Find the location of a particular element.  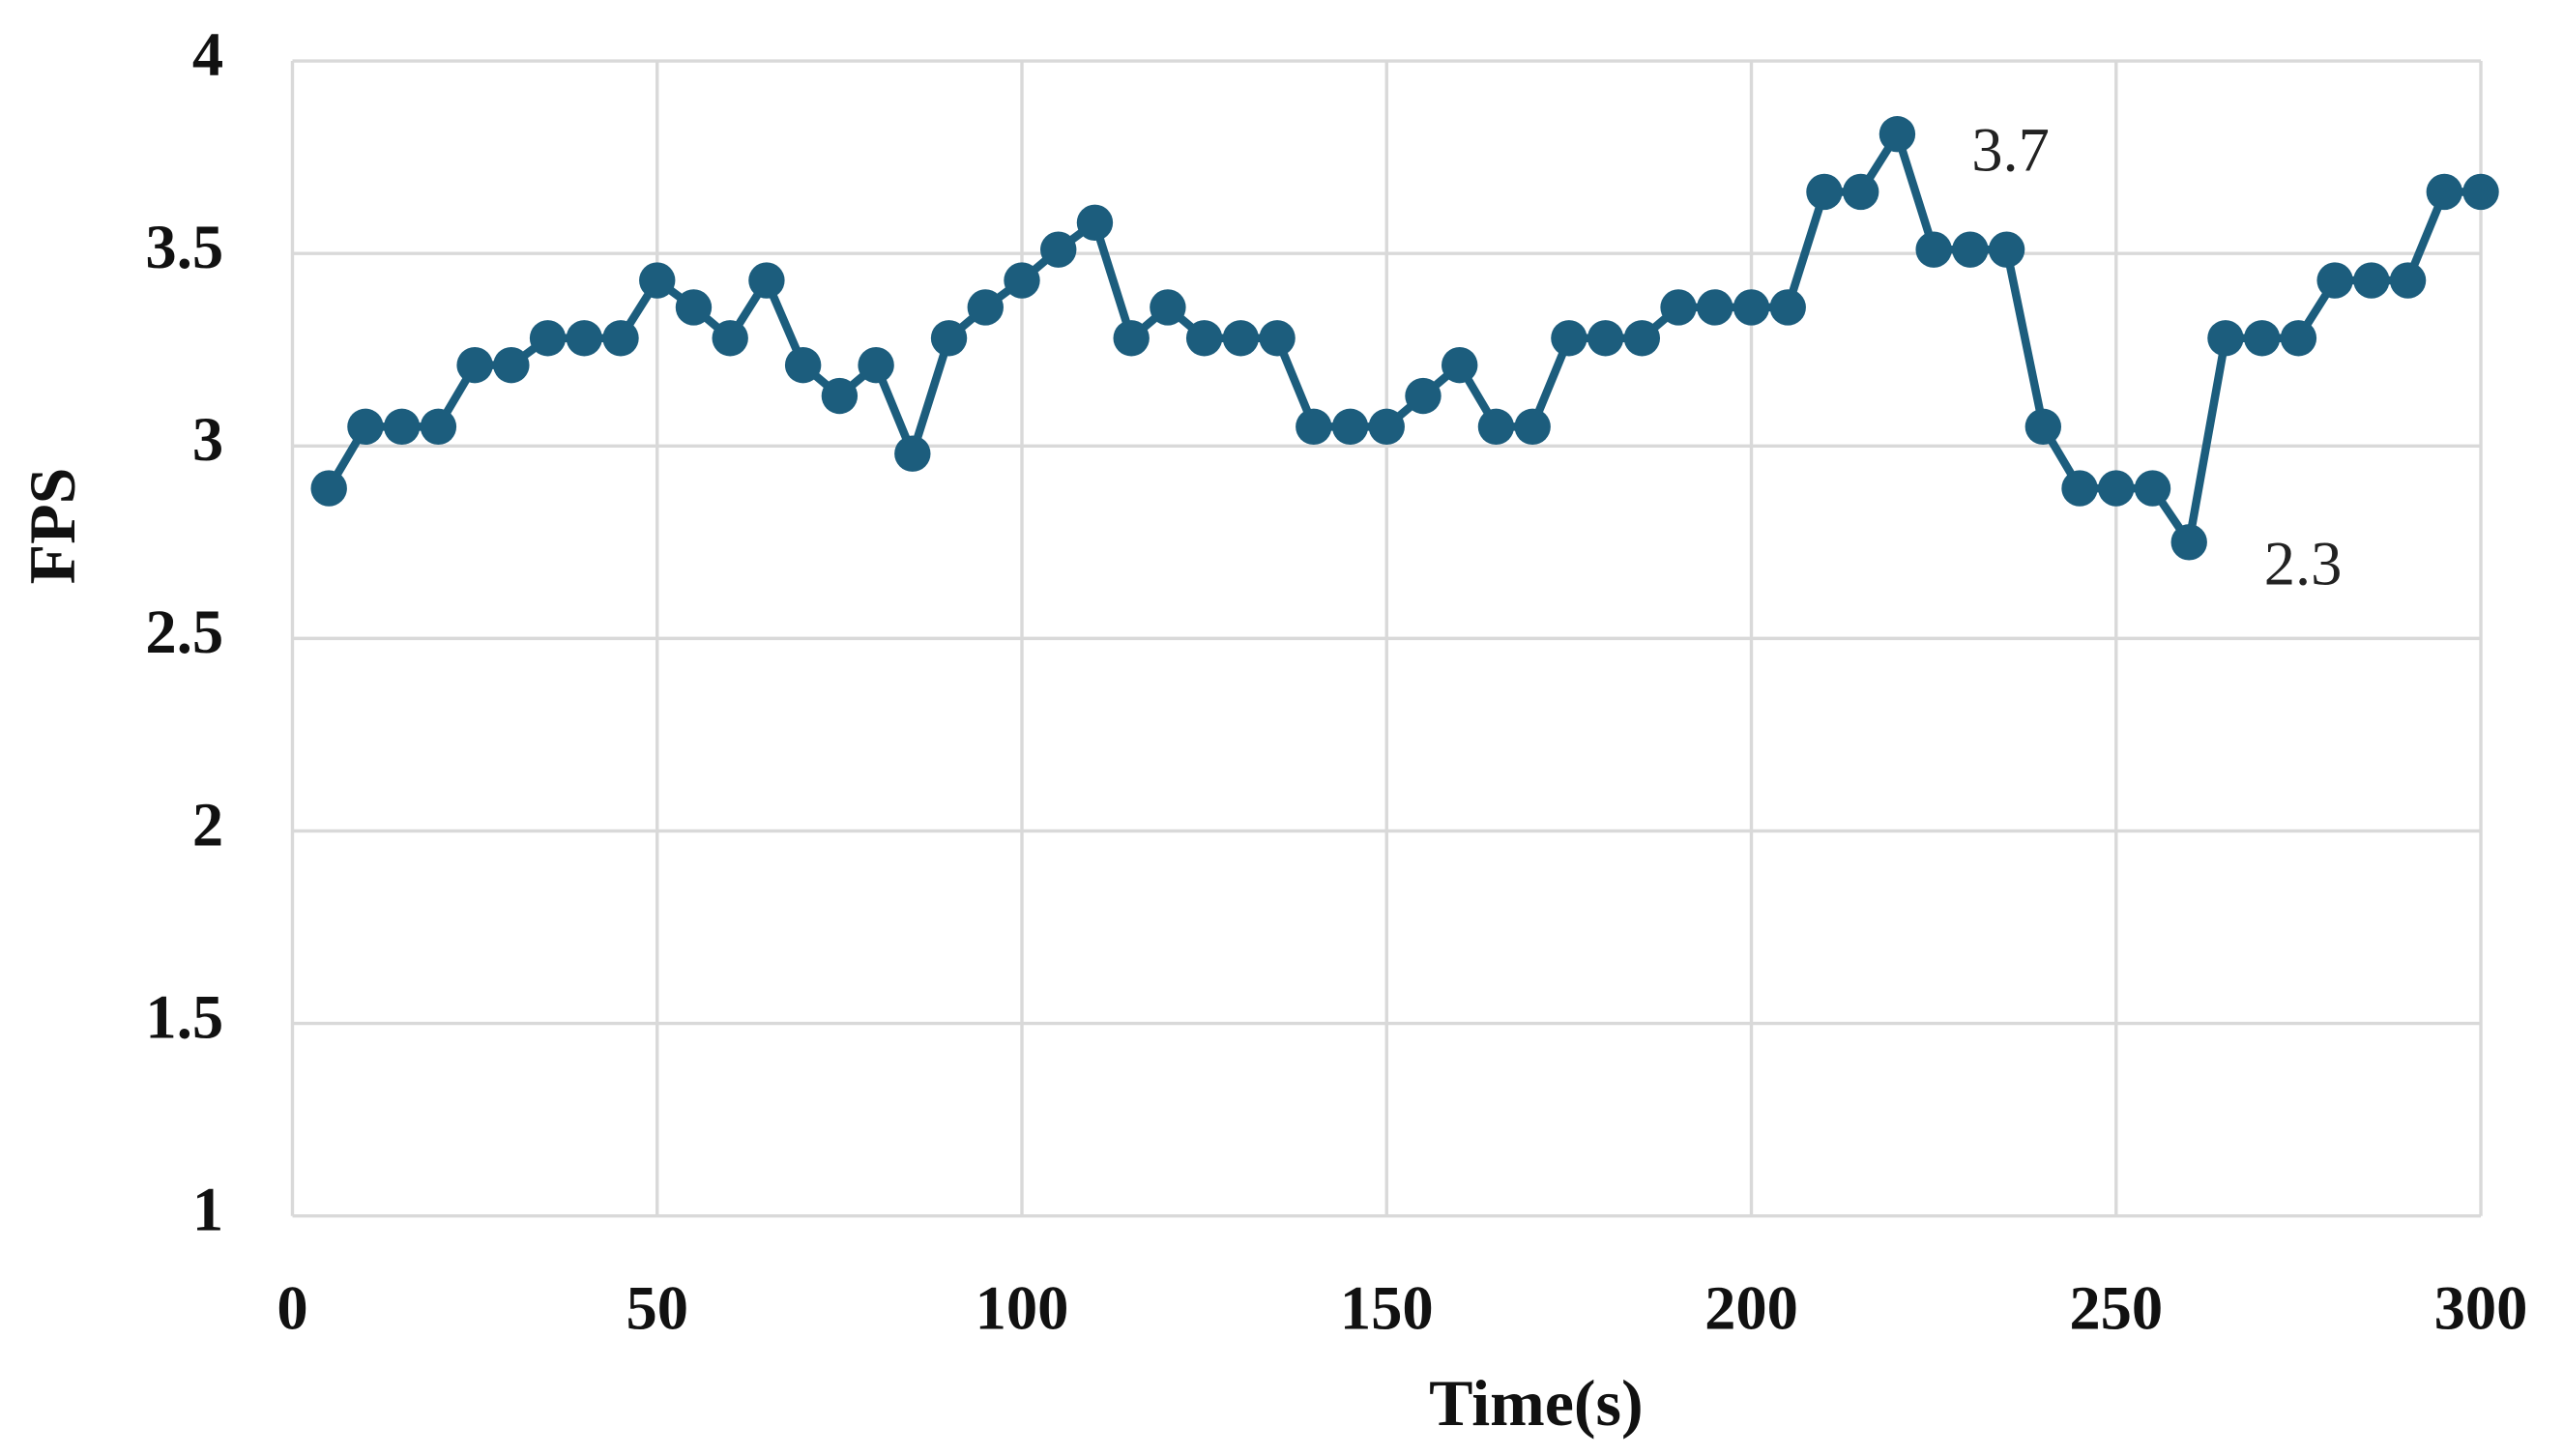

x-tick-label: 50 is located at coordinates (657, 1307).